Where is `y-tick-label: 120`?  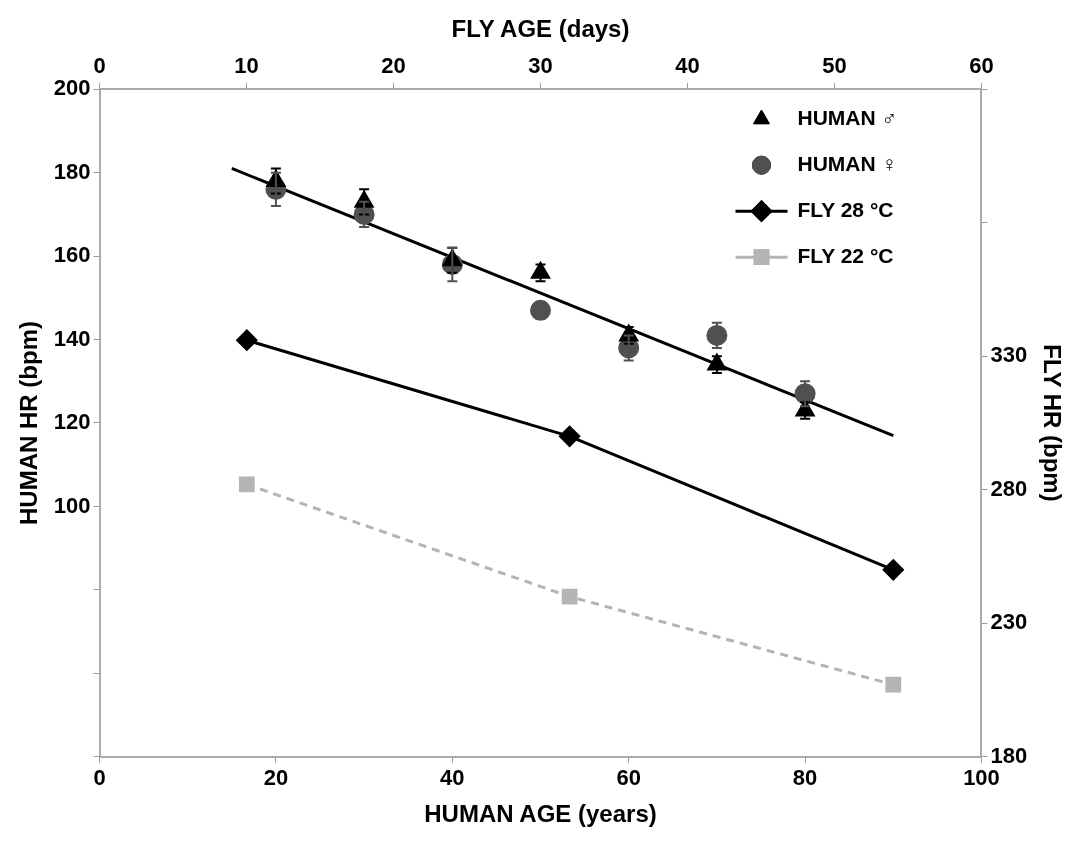
y-tick-label: 120 is located at coordinates (72, 422).